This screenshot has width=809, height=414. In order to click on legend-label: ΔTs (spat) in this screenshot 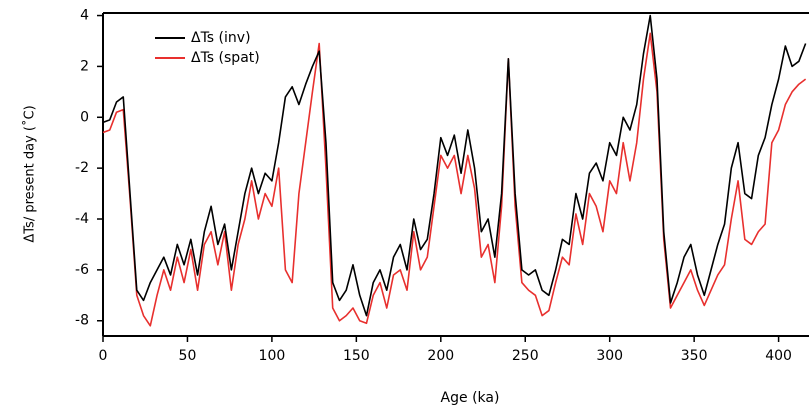, I will do `click(225, 58)`.